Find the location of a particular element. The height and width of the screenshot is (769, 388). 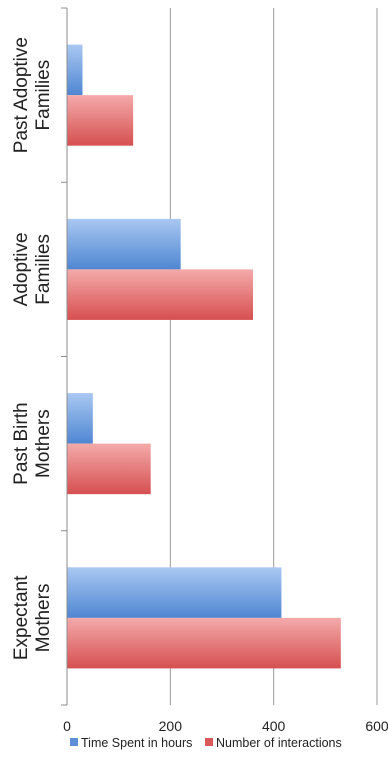

category-label: AdoptiveFamilies is located at coordinates (32, 269).